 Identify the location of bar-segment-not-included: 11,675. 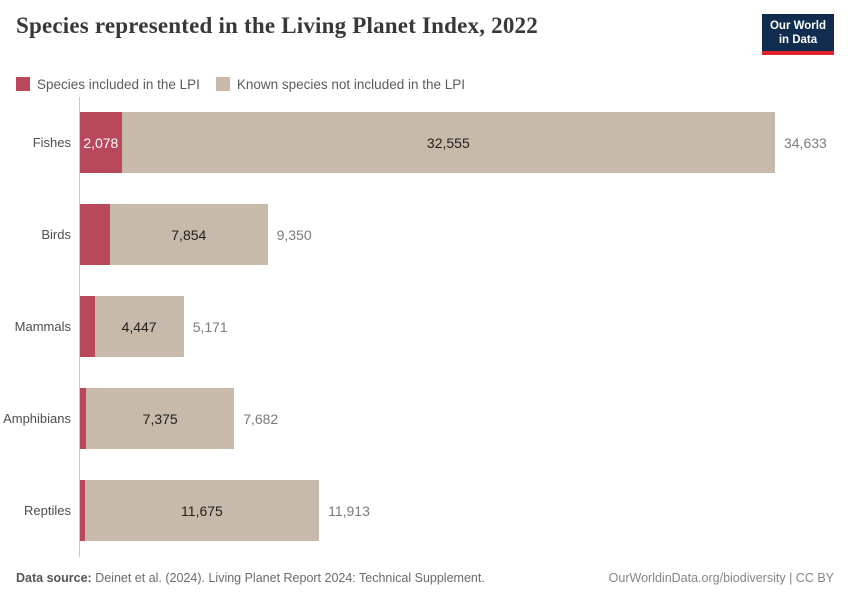
(202, 511).